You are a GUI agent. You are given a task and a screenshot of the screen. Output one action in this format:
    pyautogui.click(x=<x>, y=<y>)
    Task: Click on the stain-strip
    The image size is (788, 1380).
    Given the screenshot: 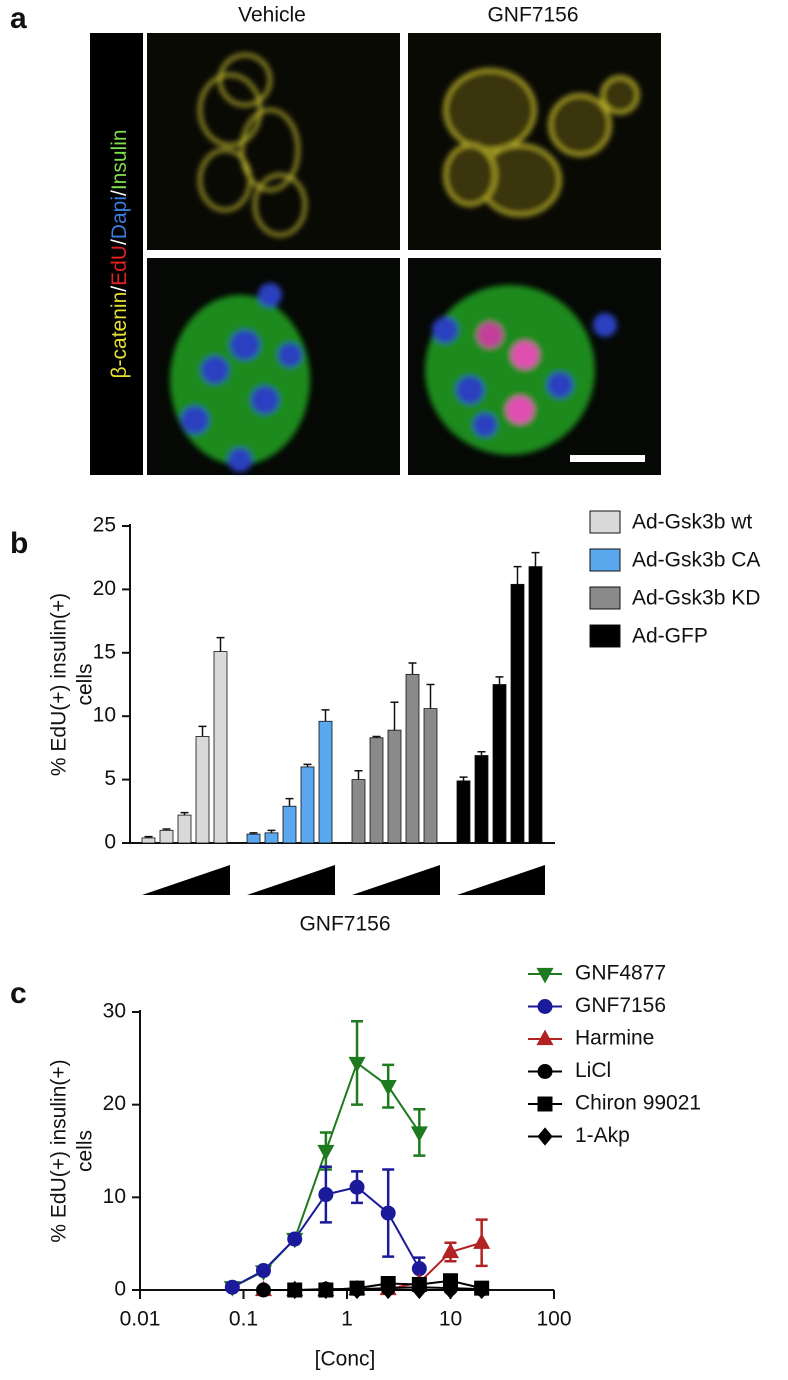 What is the action you would take?
    pyautogui.click(x=116, y=254)
    